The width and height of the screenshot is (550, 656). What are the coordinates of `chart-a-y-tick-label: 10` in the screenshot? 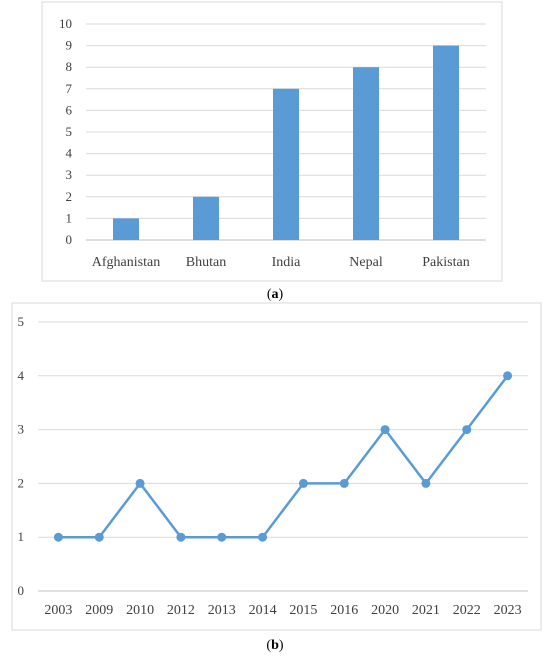 It's located at (65, 23).